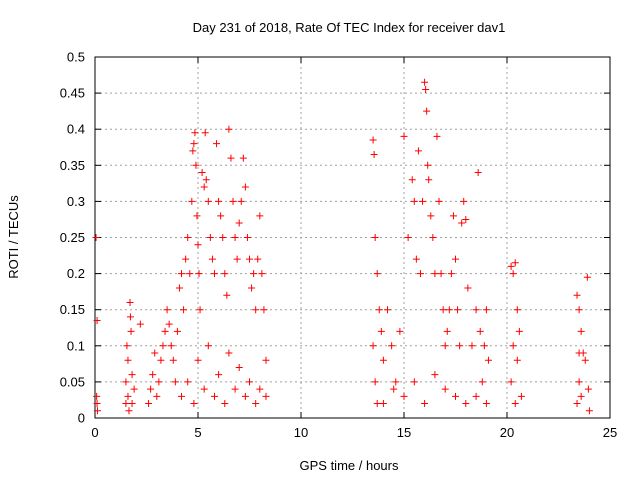  What do you see at coordinates (72, 309) in the screenshot?
I see `y-tick-label: 0.15` at bounding box center [72, 309].